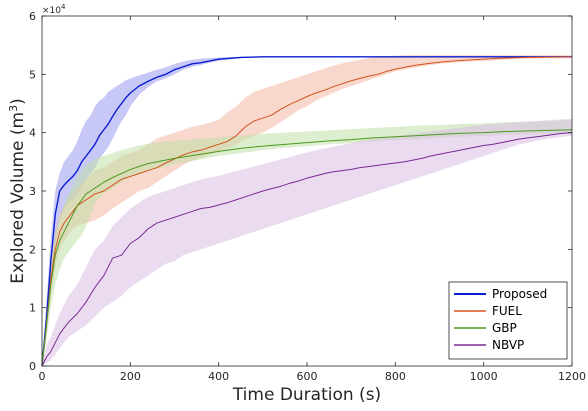 Image resolution: width=588 pixels, height=411 pixels. Describe the element at coordinates (306, 395) in the screenshot. I see `x-axis-label: Time Duration (s)` at that location.